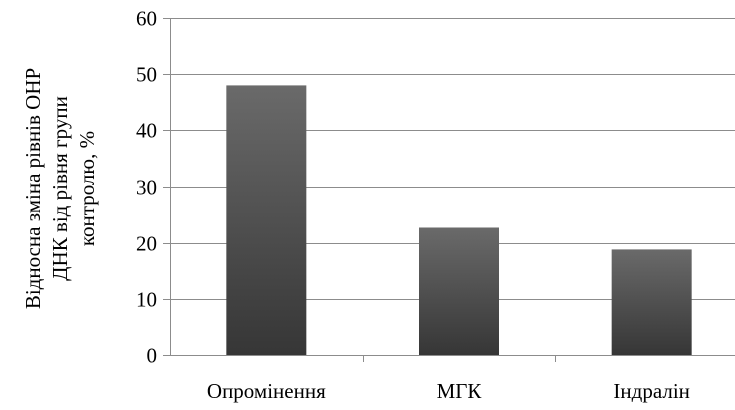 The width and height of the screenshot is (735, 410). Describe the element at coordinates (146, 19) in the screenshot. I see `y-tick-label-60: 60` at that location.